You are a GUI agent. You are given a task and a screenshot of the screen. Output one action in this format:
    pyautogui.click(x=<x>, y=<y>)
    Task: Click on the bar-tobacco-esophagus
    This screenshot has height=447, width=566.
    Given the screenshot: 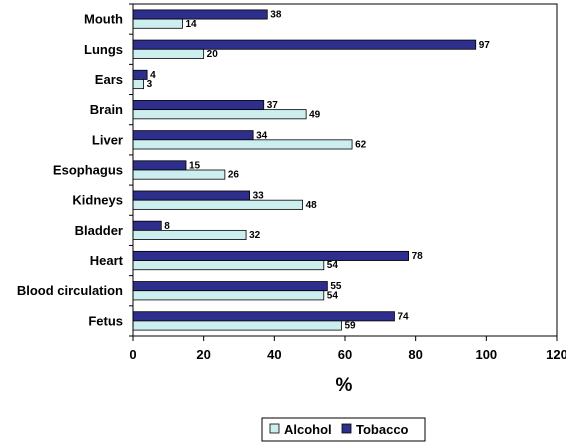 What is the action you would take?
    pyautogui.click(x=159, y=165)
    